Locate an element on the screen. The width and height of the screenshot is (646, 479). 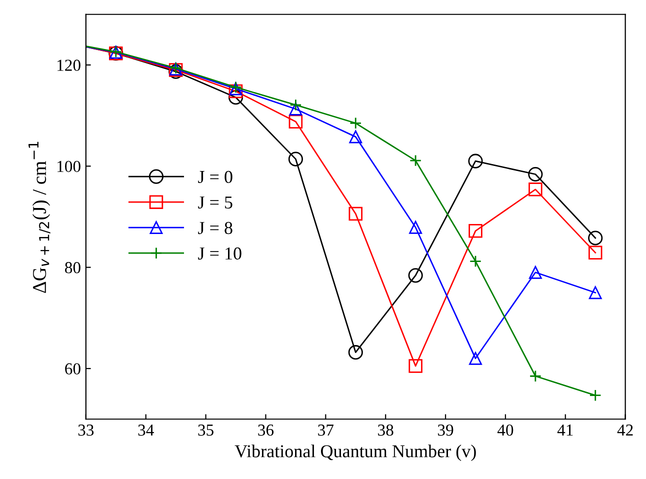
x-tick-label: 36 is located at coordinates (266, 430).